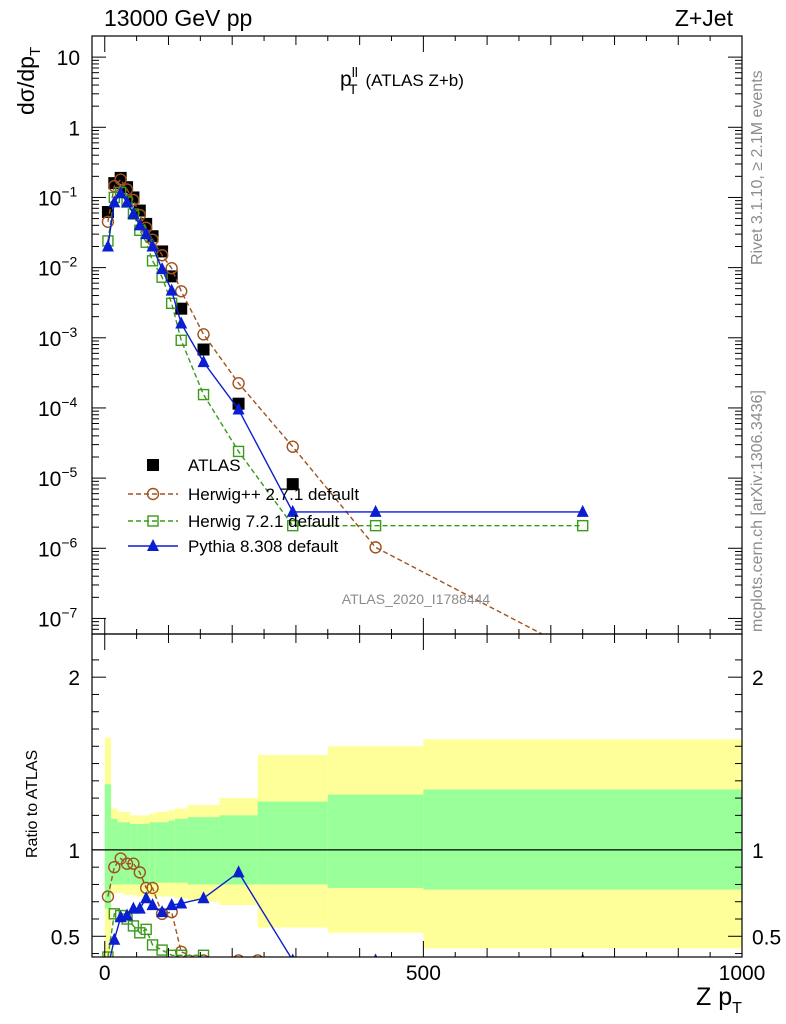 This screenshot has width=786, height=1024. I want to click on analysis-watermark: ATLAS_2020_I1788444, so click(416, 599).